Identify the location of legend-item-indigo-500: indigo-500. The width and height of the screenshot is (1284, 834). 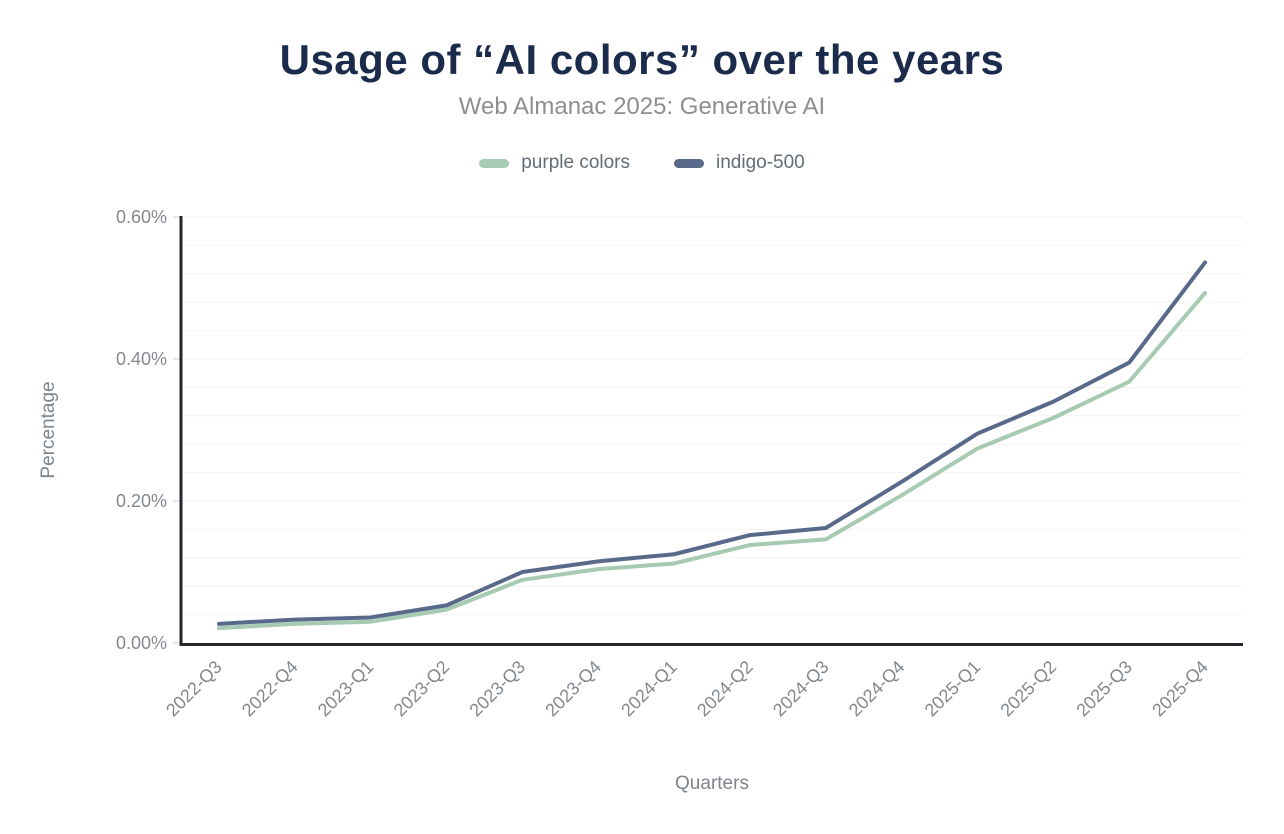
(739, 163).